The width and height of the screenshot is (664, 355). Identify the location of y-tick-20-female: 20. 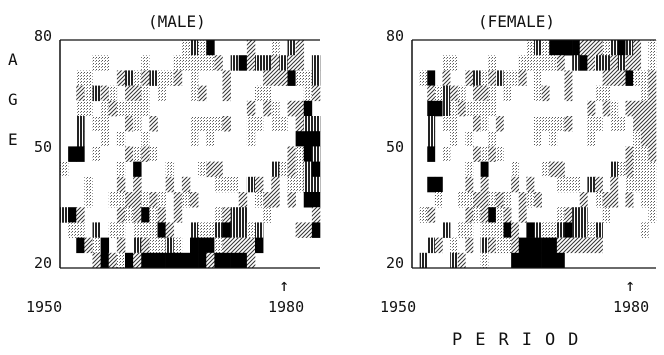
(395, 263).